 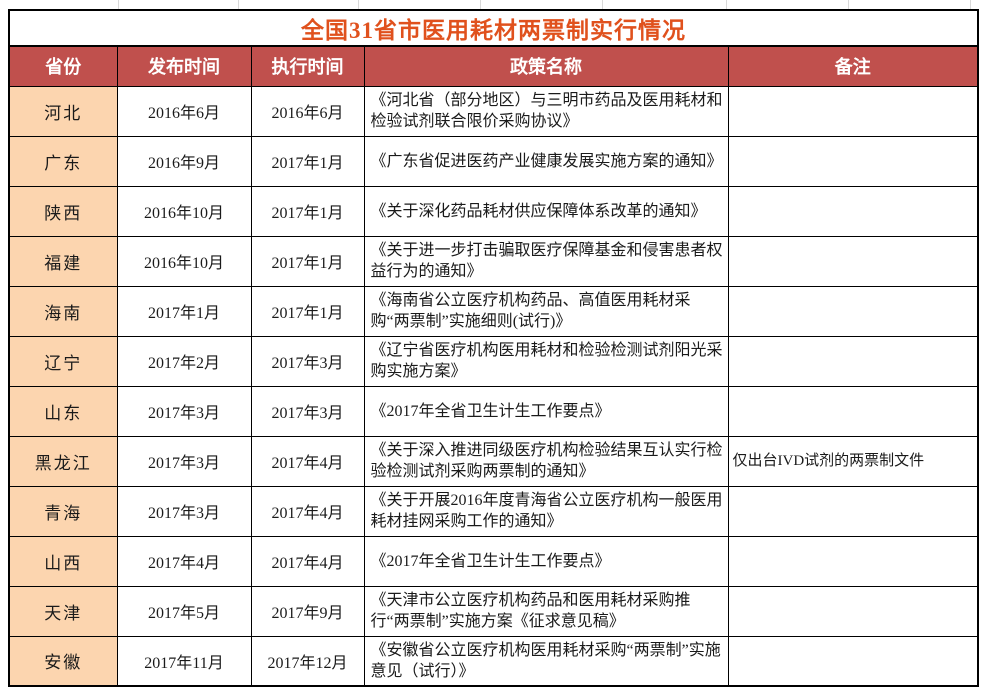 I want to click on table-row: 山西 2017年4月 2017年4月 《2017年全省卫生计生工作要点》, so click(x=493, y=561).